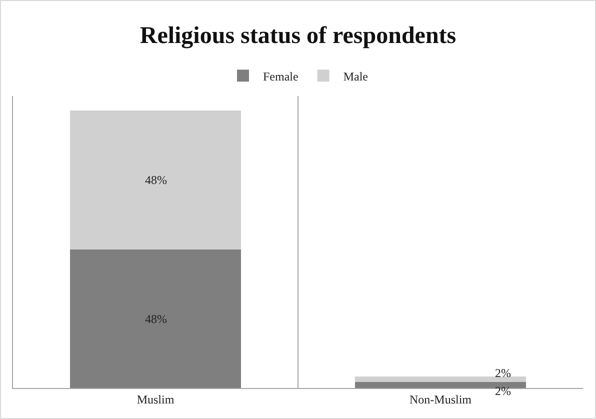  What do you see at coordinates (440, 399) in the screenshot?
I see `x-tick-label: Non-Muslim` at bounding box center [440, 399].